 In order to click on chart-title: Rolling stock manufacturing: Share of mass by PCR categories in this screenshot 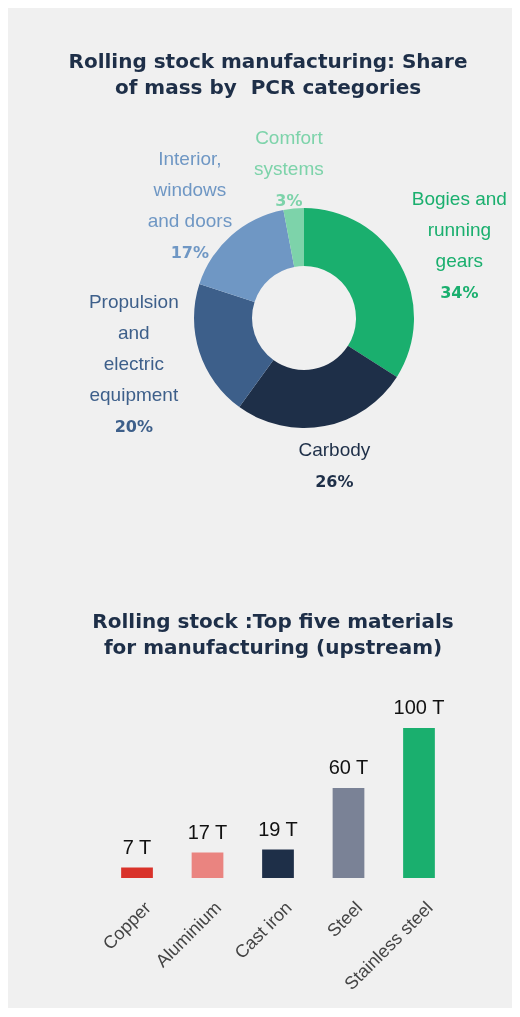, I will do `click(268, 74)`.